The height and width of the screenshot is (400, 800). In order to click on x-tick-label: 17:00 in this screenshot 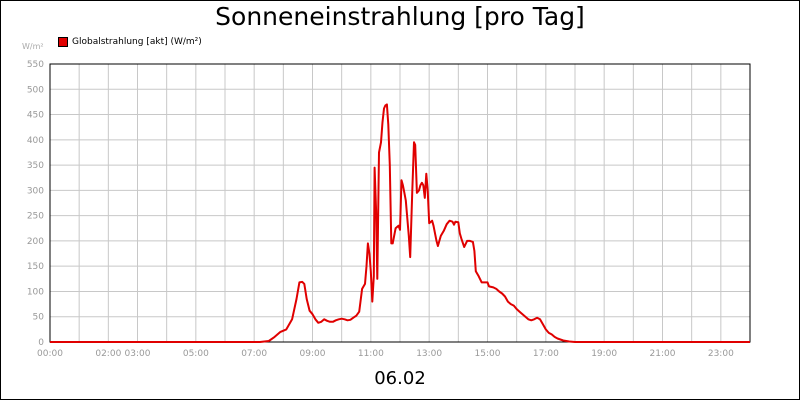, I will do `click(546, 354)`.